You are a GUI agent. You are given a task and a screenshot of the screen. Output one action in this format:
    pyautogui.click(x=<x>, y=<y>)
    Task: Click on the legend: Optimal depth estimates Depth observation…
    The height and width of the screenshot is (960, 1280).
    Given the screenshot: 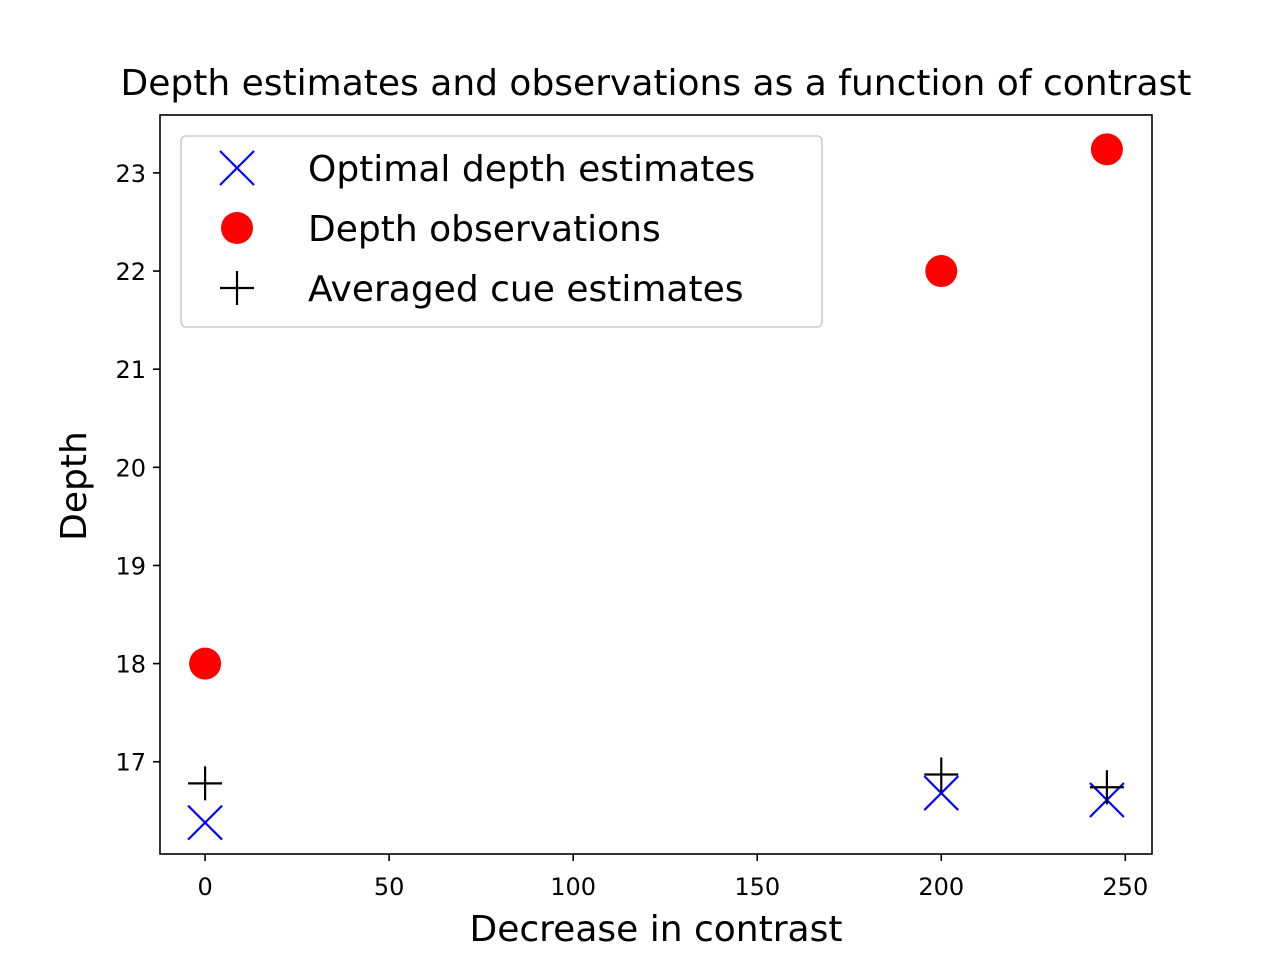 What is the action you would take?
    pyautogui.click(x=501, y=231)
    